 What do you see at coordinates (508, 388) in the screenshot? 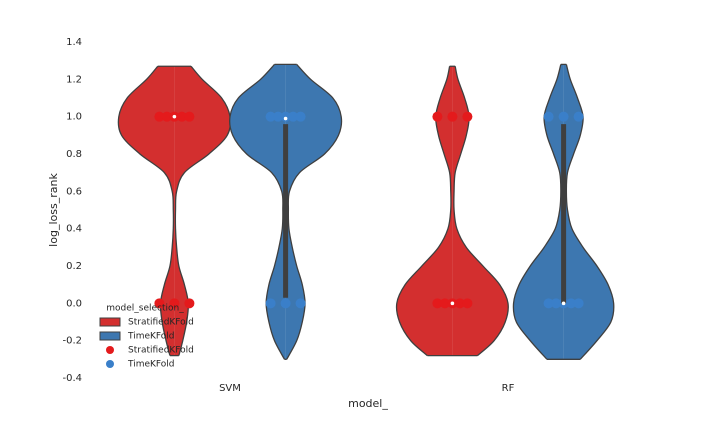
I see `x-tick-label: RF` at bounding box center [508, 388].